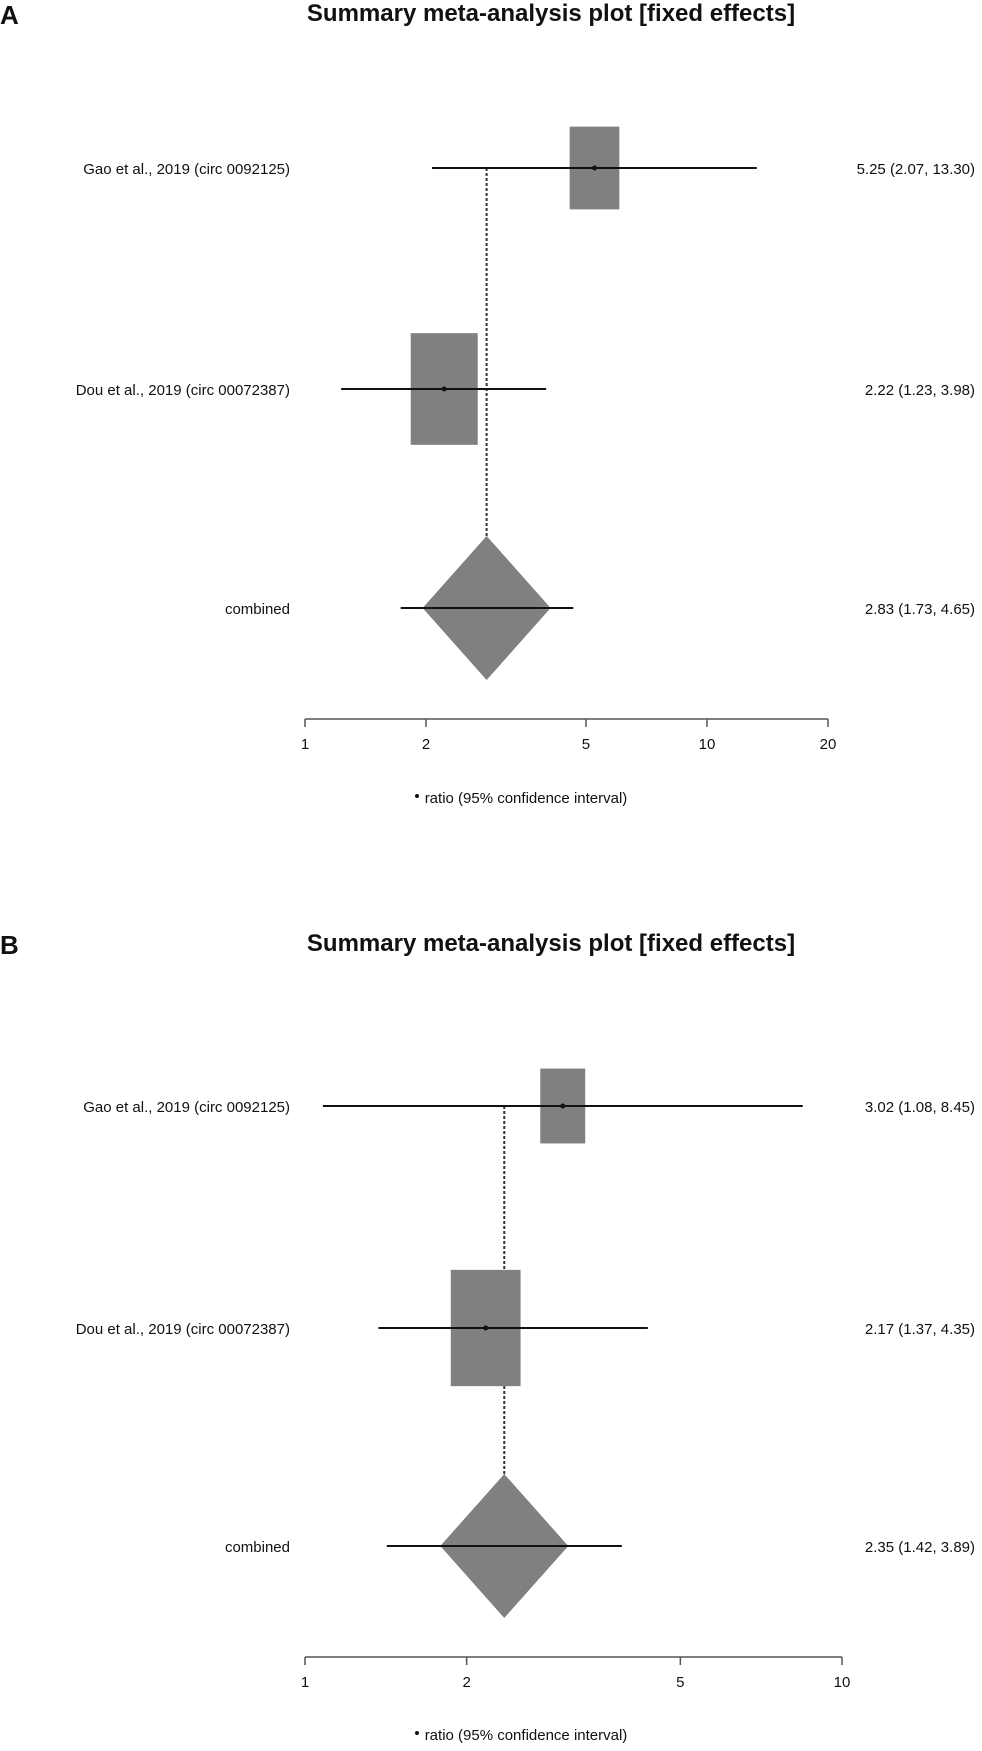 This screenshot has height=1751, width=982. What do you see at coordinates (9, 945) in the screenshot?
I see `panel-label: B` at bounding box center [9, 945].